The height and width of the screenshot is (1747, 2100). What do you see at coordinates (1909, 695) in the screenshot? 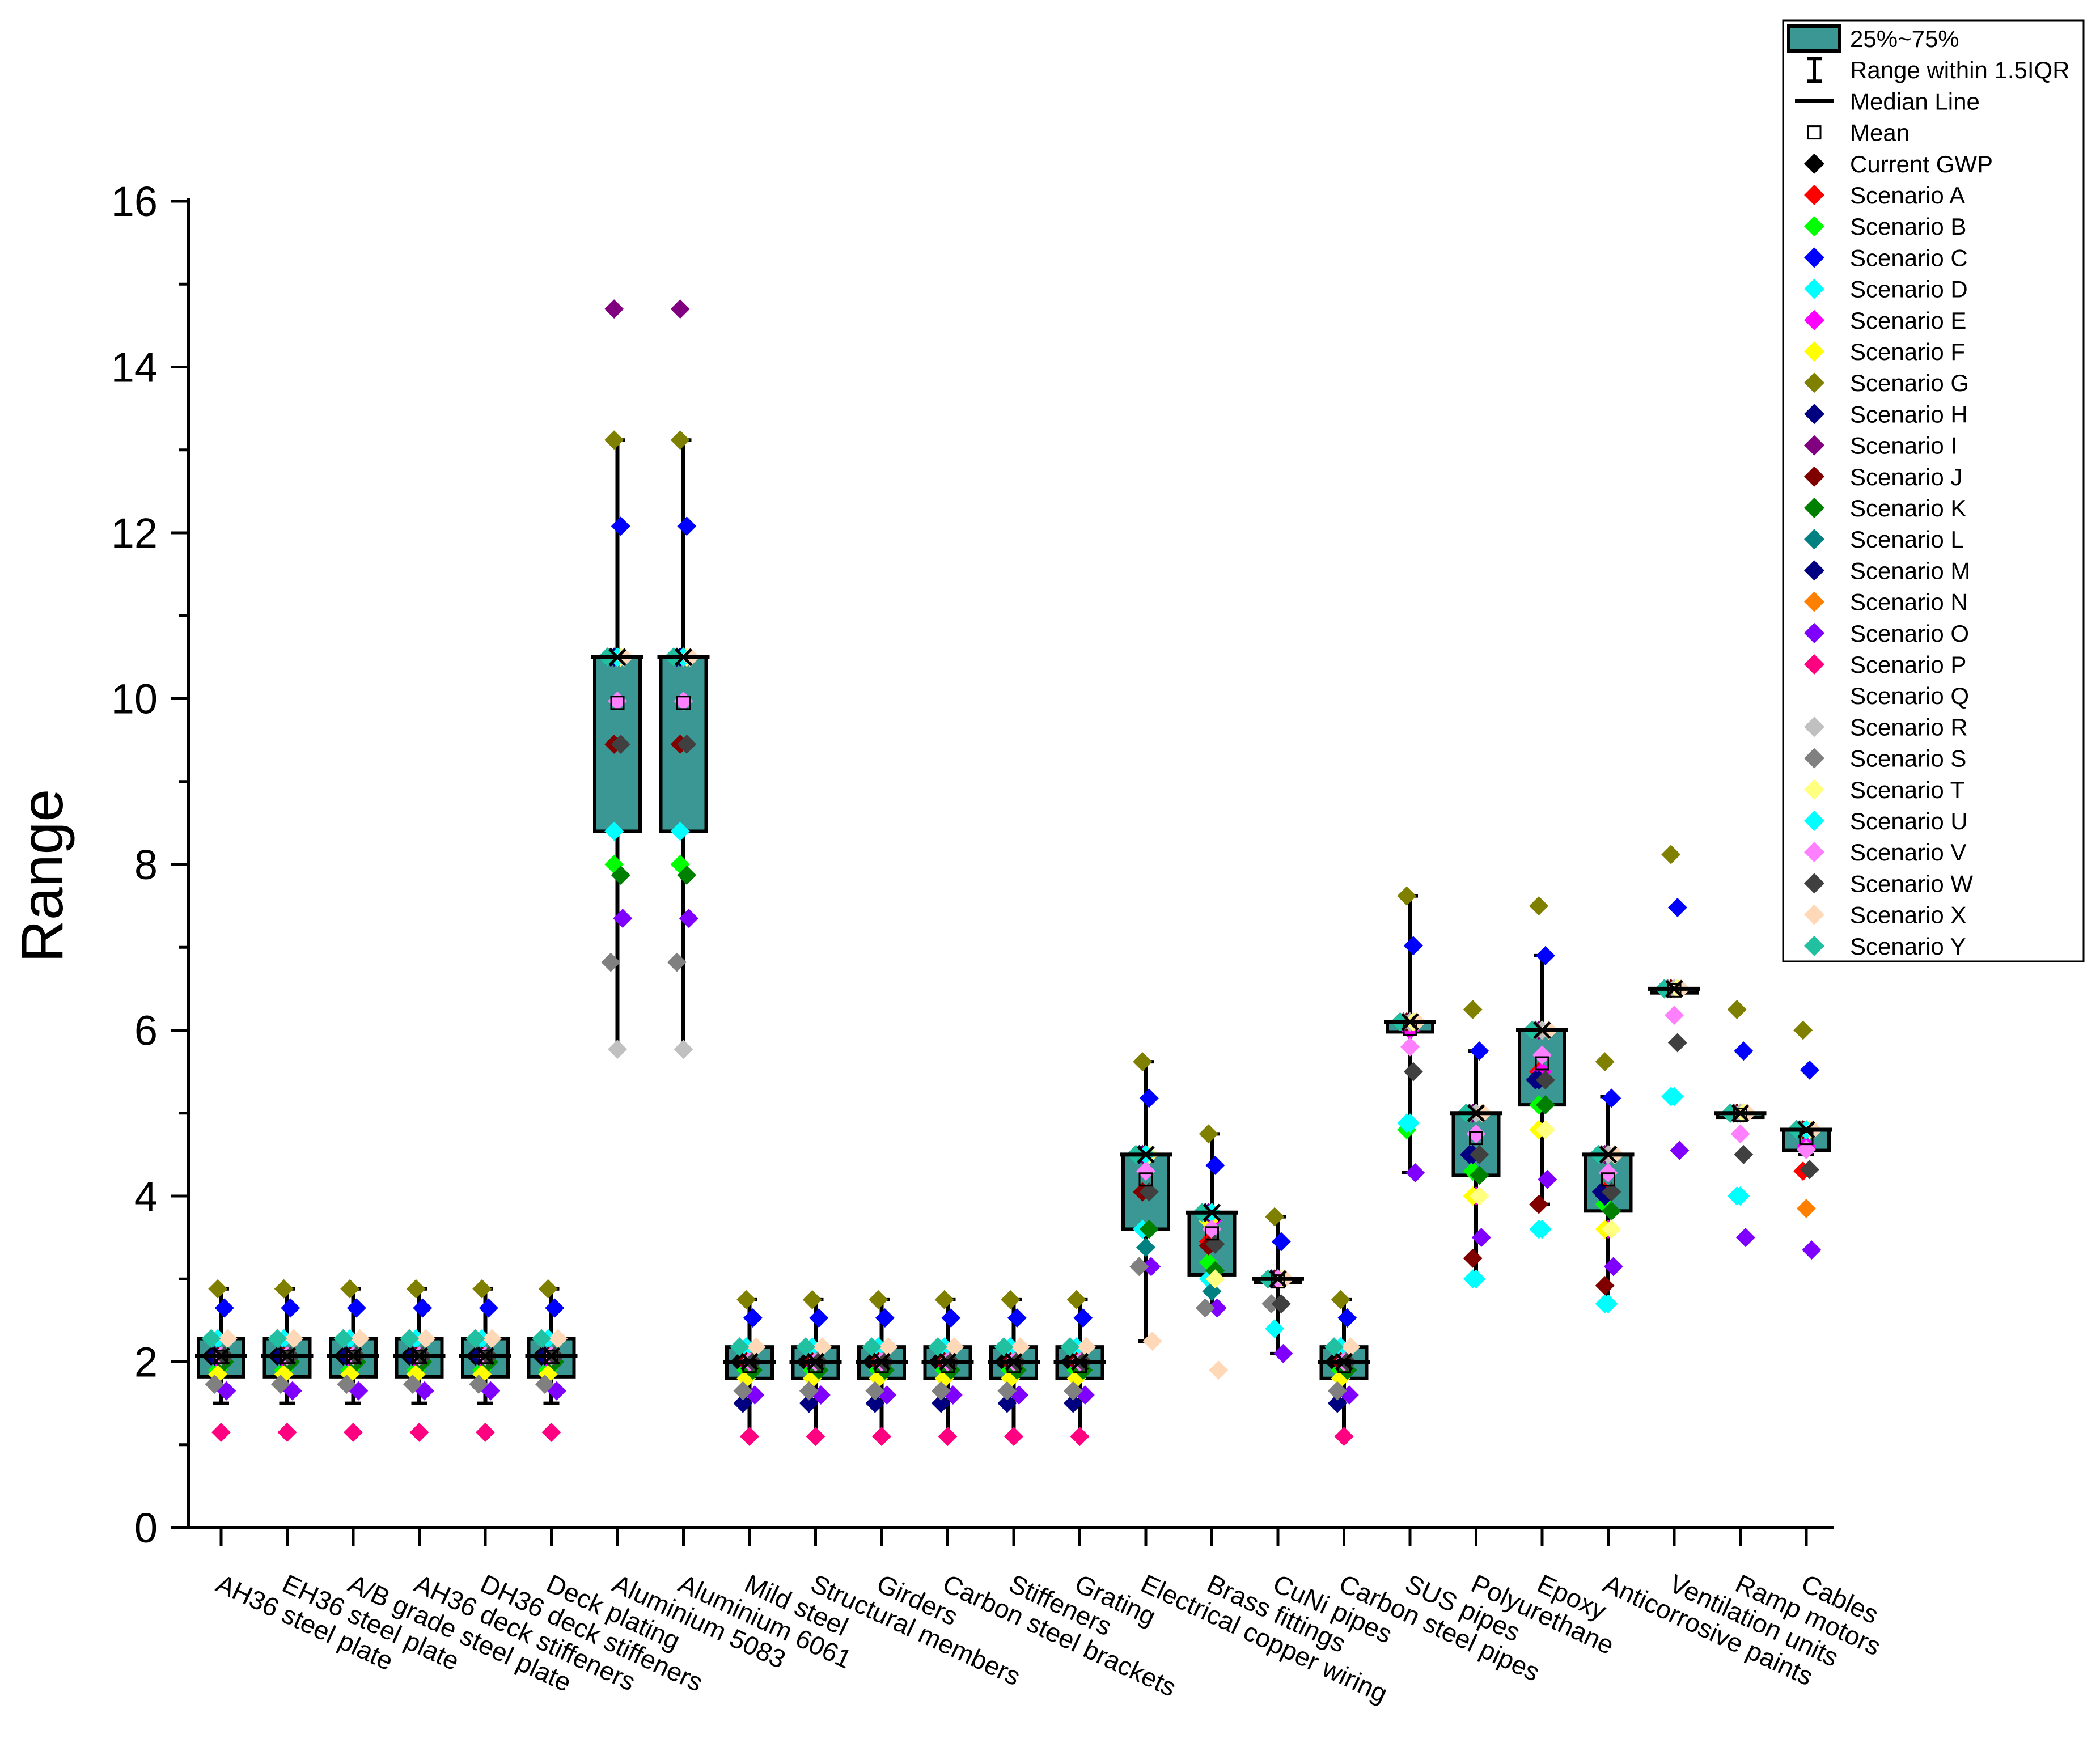
I see `legend-entry-label: Scenario Q` at bounding box center [1909, 695].